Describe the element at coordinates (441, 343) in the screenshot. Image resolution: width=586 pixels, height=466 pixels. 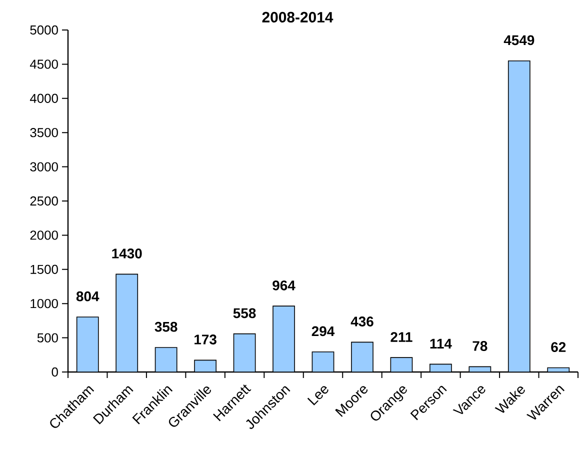
I see `data-label: 114` at that location.